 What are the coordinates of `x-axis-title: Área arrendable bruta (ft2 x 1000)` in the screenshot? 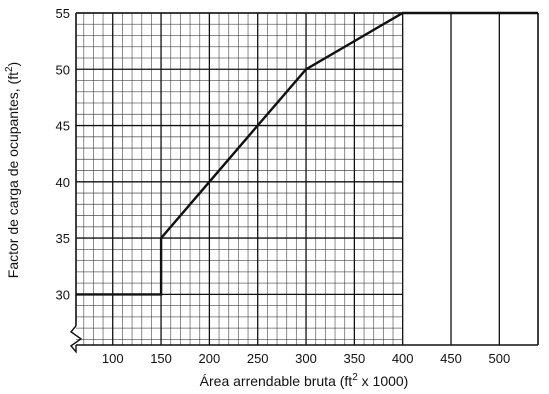 It's located at (304, 380).